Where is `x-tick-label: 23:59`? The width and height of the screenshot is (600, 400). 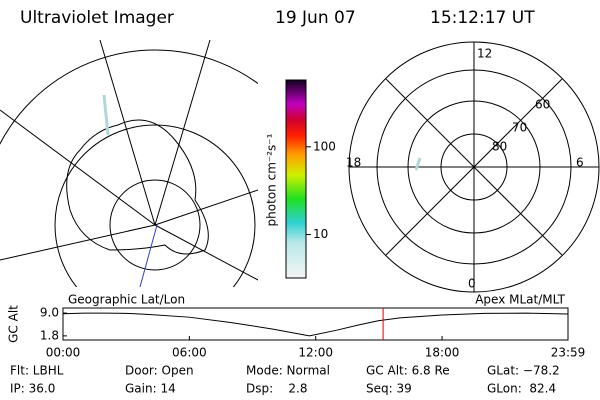
x-tick-label: 23:59 is located at coordinates (568, 353).